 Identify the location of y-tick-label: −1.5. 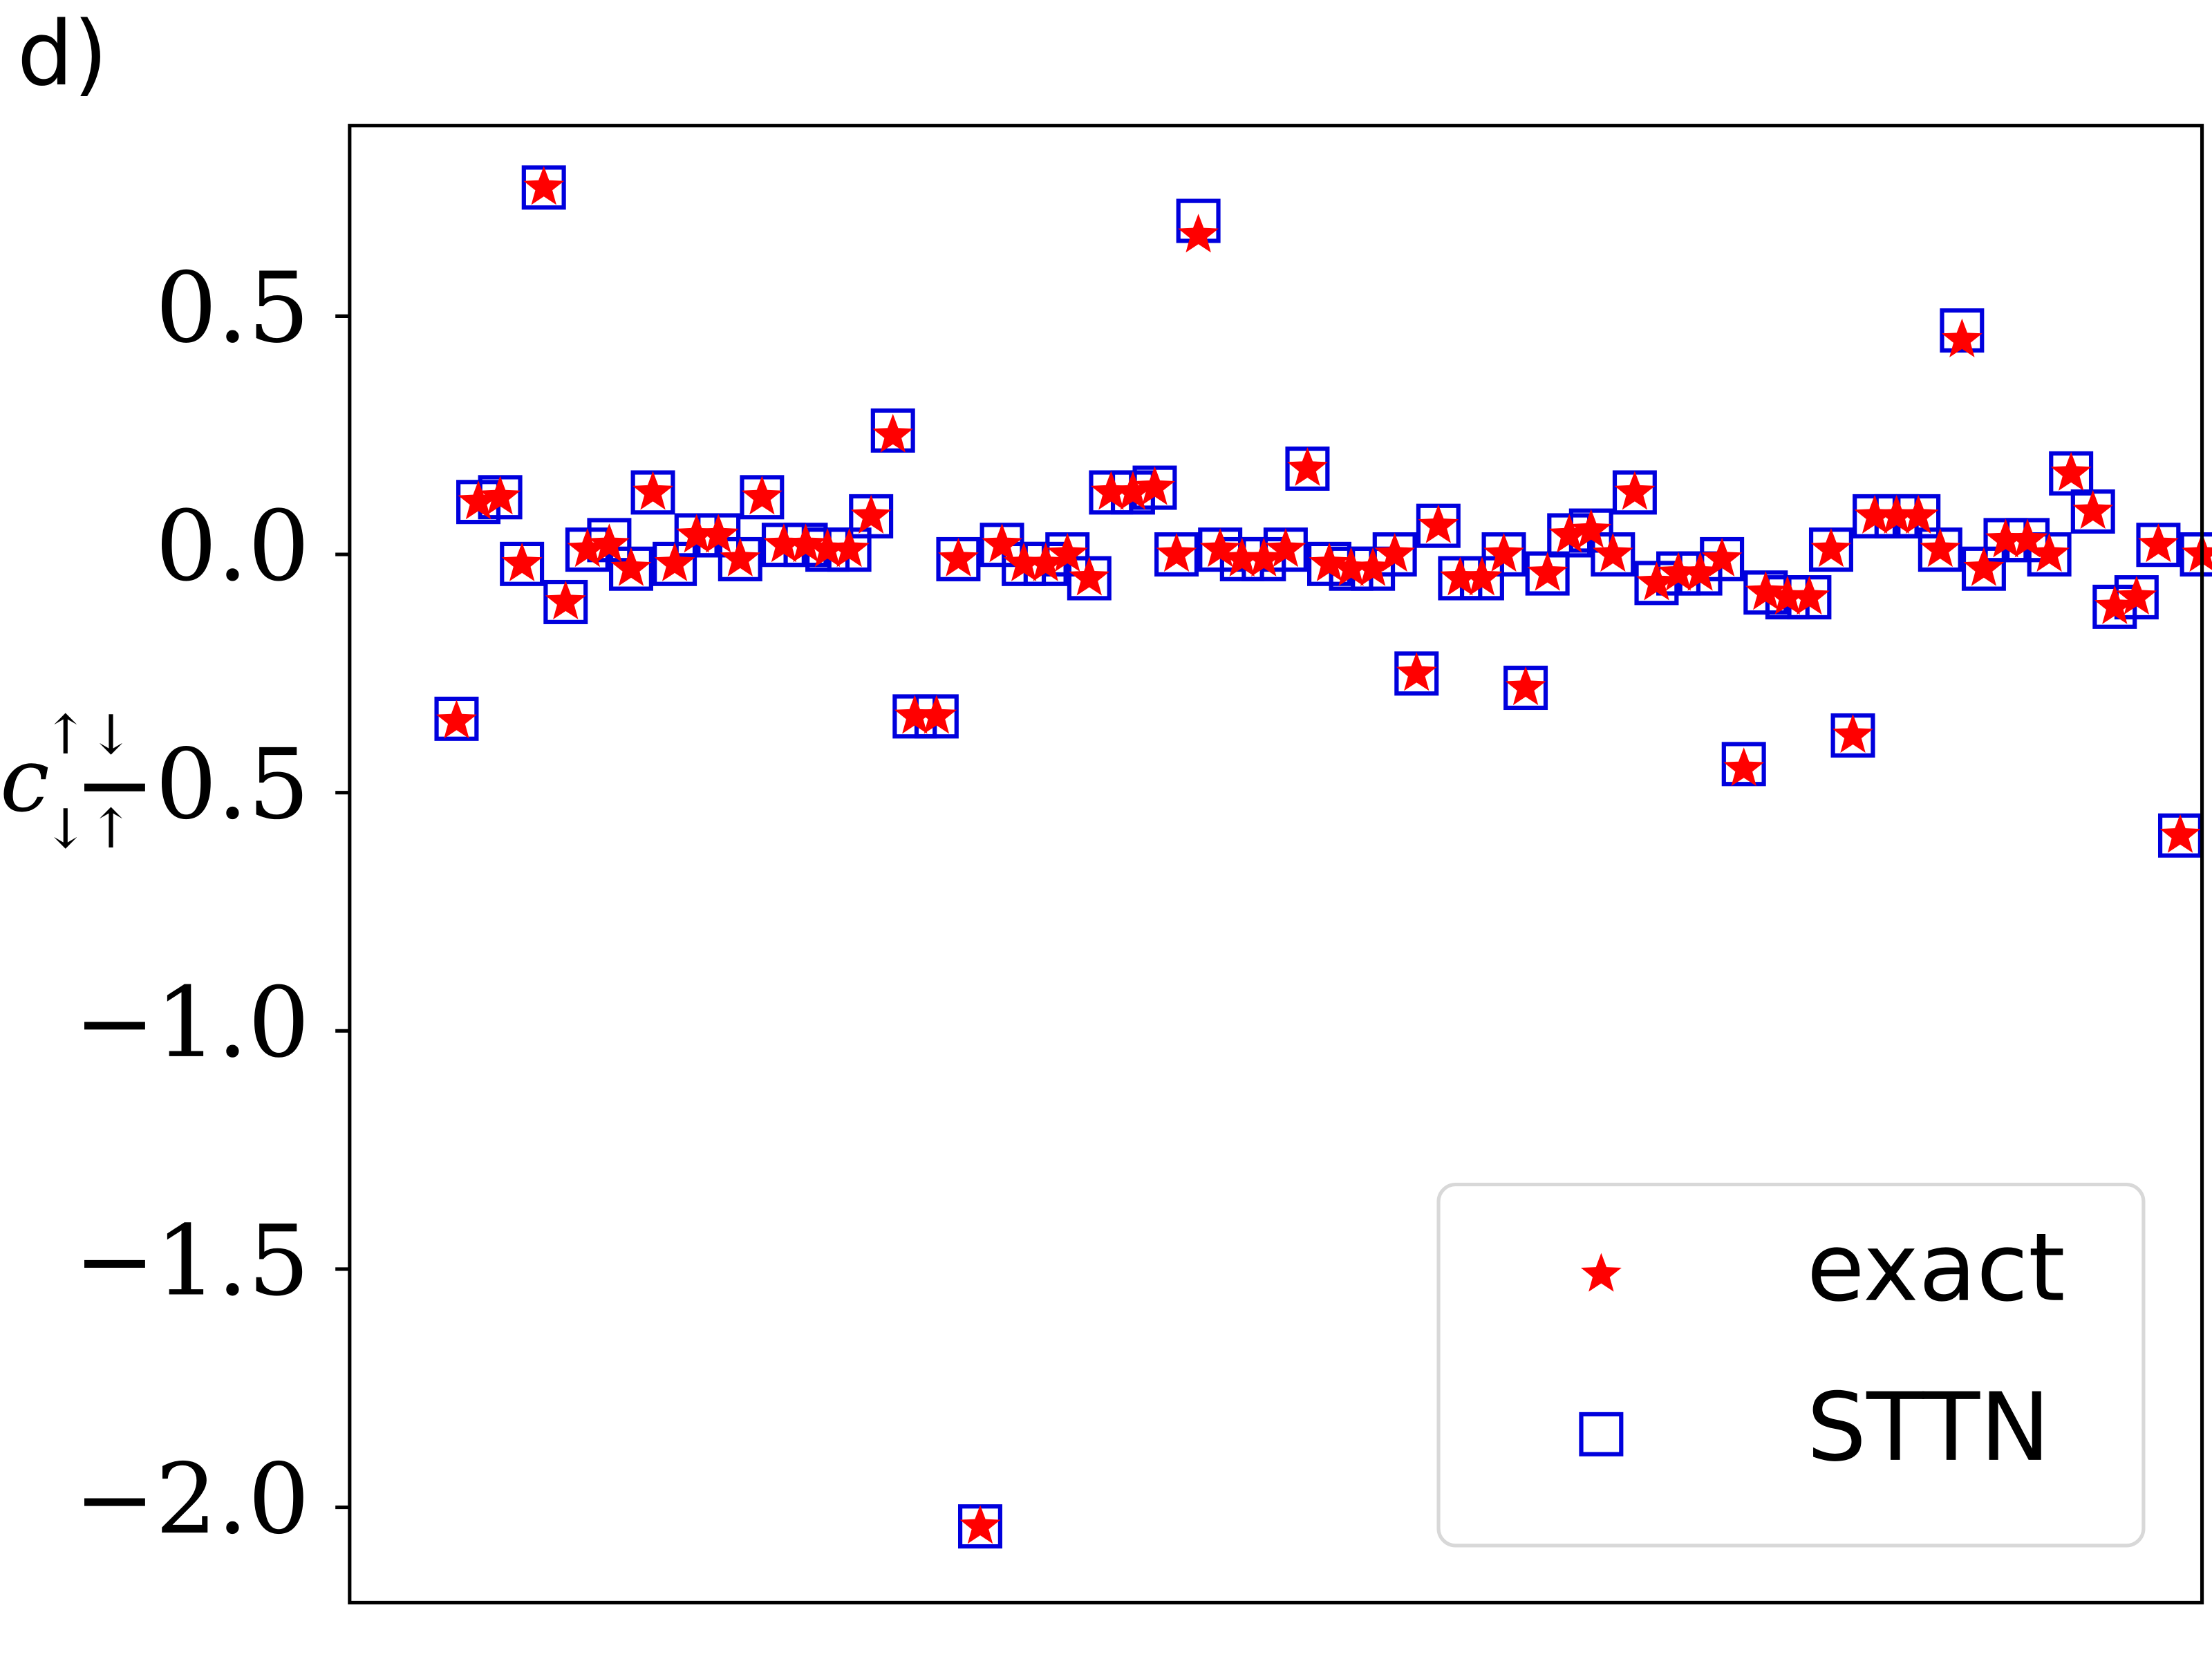
(192, 1261).